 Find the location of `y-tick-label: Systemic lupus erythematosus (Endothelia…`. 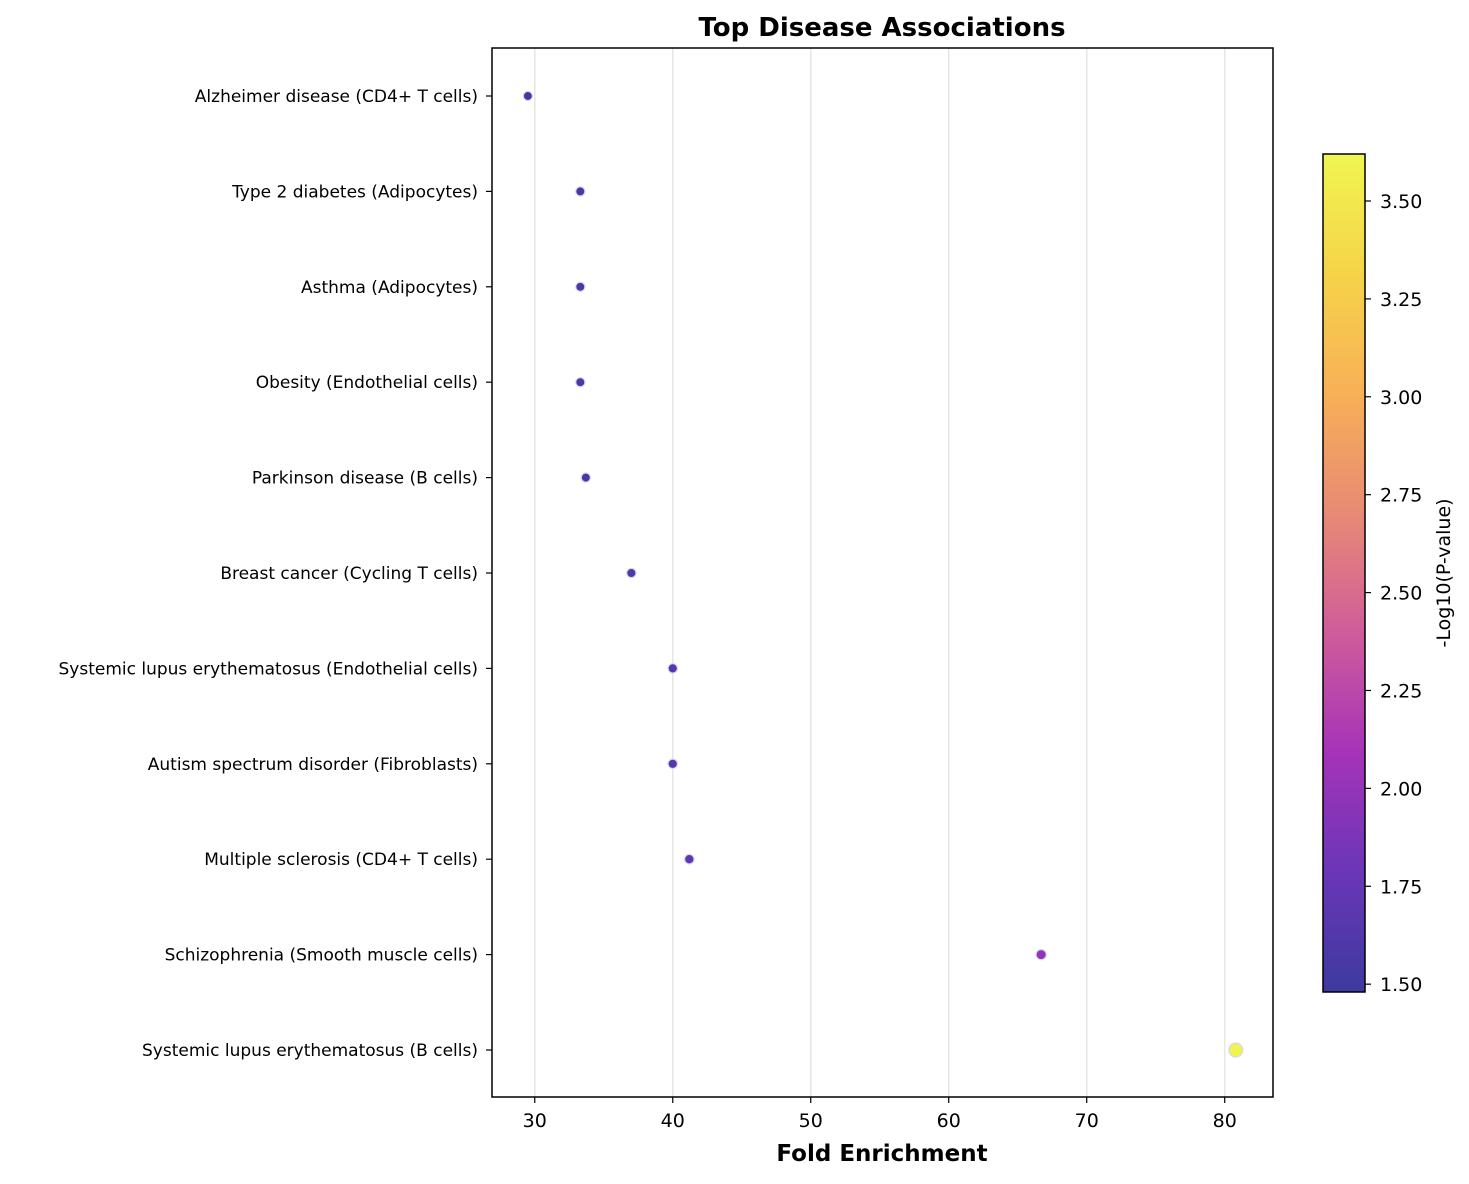

y-tick-label: Systemic lupus erythematosus (Endothelia… is located at coordinates (268, 669).